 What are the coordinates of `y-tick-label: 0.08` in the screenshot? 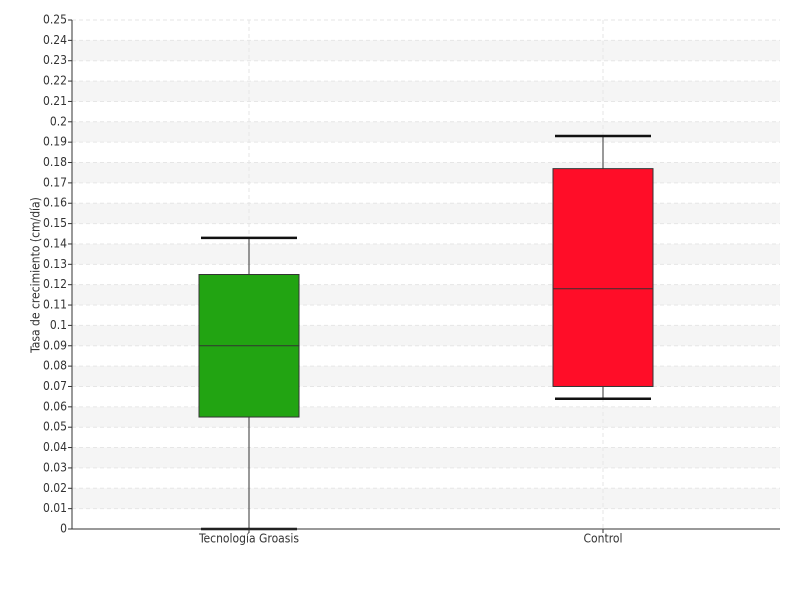 It's located at (55, 366).